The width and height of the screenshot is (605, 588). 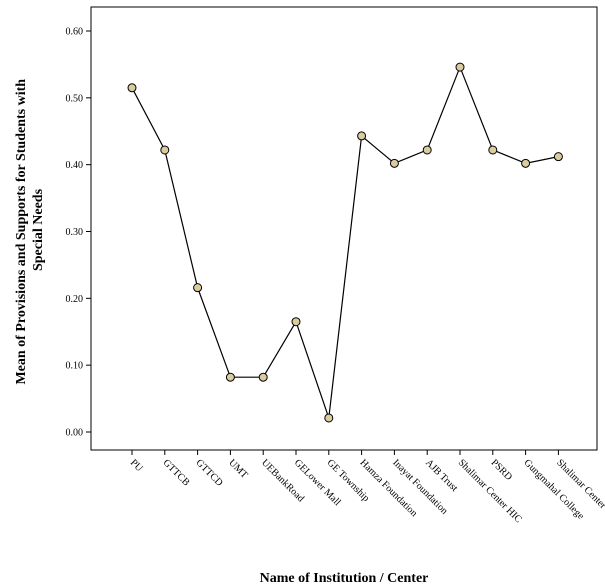 What do you see at coordinates (388, 488) in the screenshot?
I see `x-tick-label: Hamza Foundation` at bounding box center [388, 488].